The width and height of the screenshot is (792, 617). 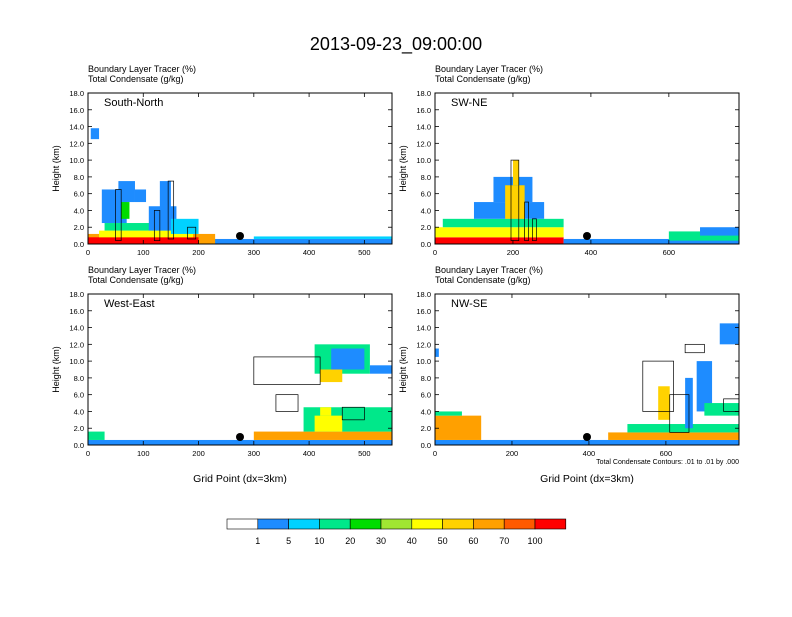 What do you see at coordinates (133, 103) in the screenshot?
I see `section-name: South-North` at bounding box center [133, 103].